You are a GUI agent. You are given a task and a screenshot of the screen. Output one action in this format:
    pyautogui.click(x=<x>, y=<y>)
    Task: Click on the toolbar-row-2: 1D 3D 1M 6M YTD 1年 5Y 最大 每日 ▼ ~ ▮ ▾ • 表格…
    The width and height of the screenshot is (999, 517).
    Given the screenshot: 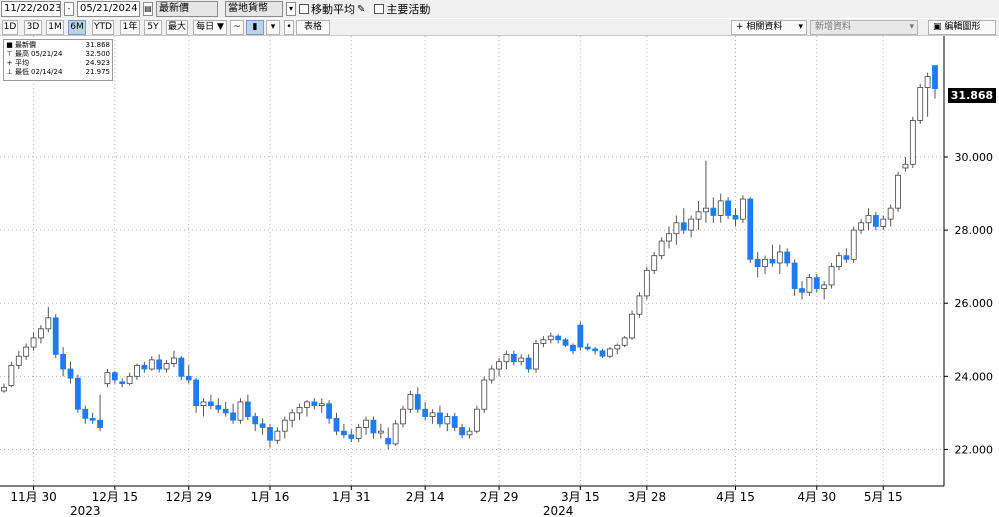 What is the action you would take?
    pyautogui.click(x=499, y=27)
    